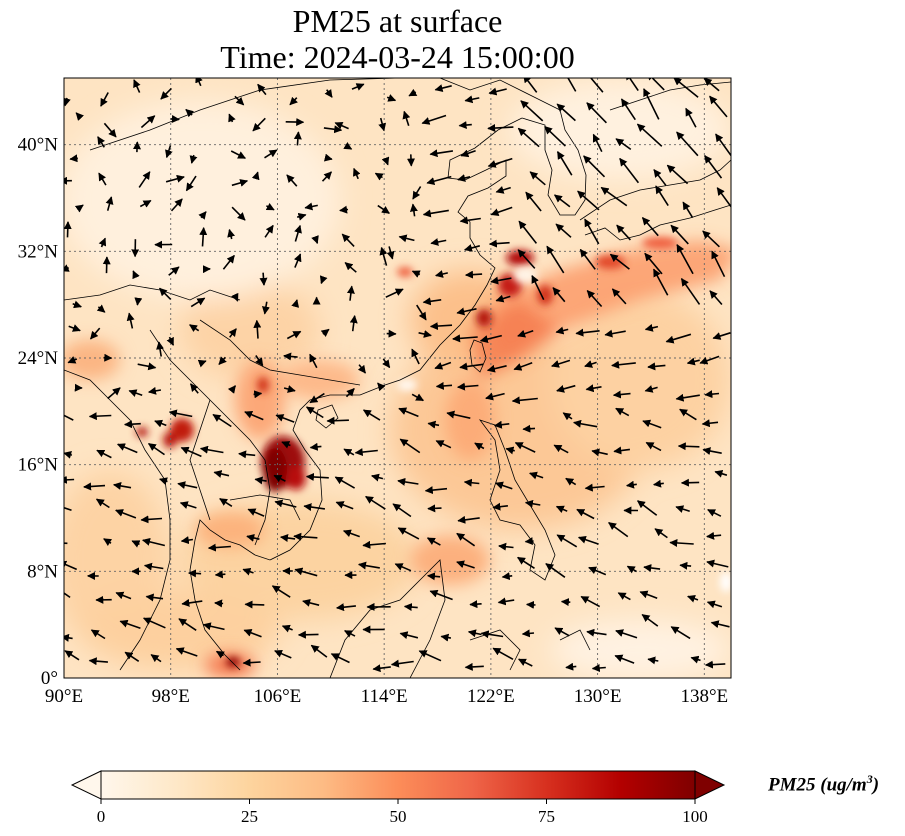 This screenshot has width=905, height=836. Describe the element at coordinates (38, 412) in the screenshot. I see `latitude-tick-labels: 0° 8°N 16°N 24°N 32°N 40°N` at that location.